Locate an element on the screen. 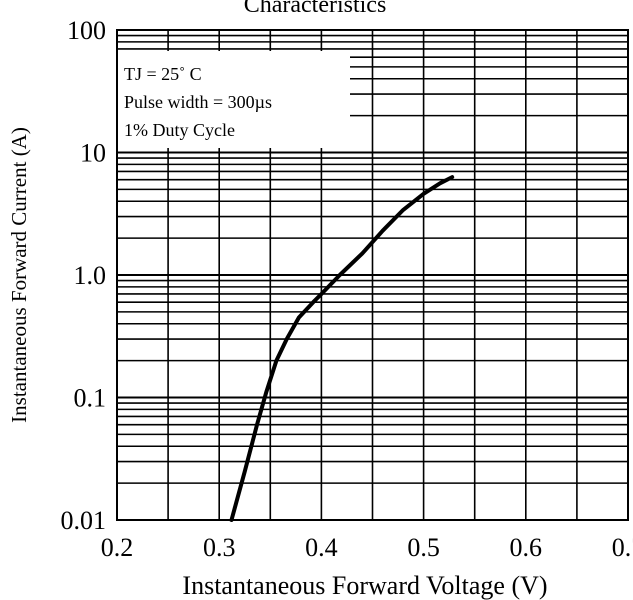 This screenshot has height=600, width=633. x-tick-label: 0.6 is located at coordinates (526, 547).